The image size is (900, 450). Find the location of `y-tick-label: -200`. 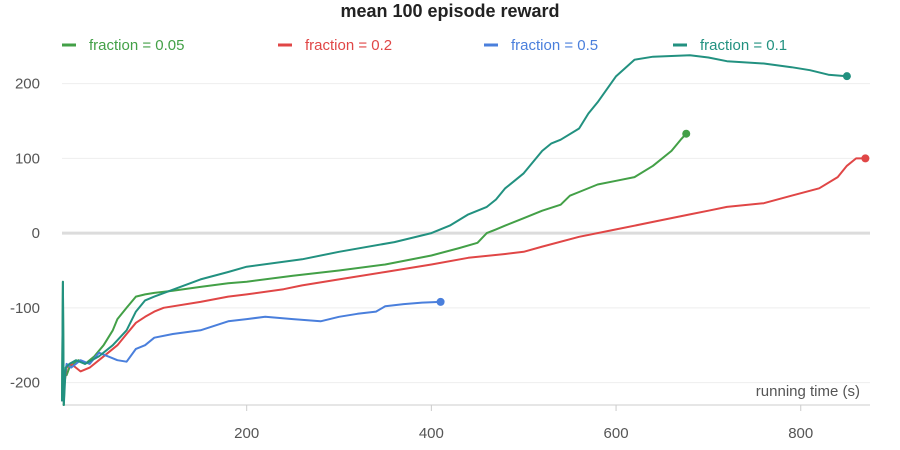

y-tick-label: -200 is located at coordinates (25, 383).